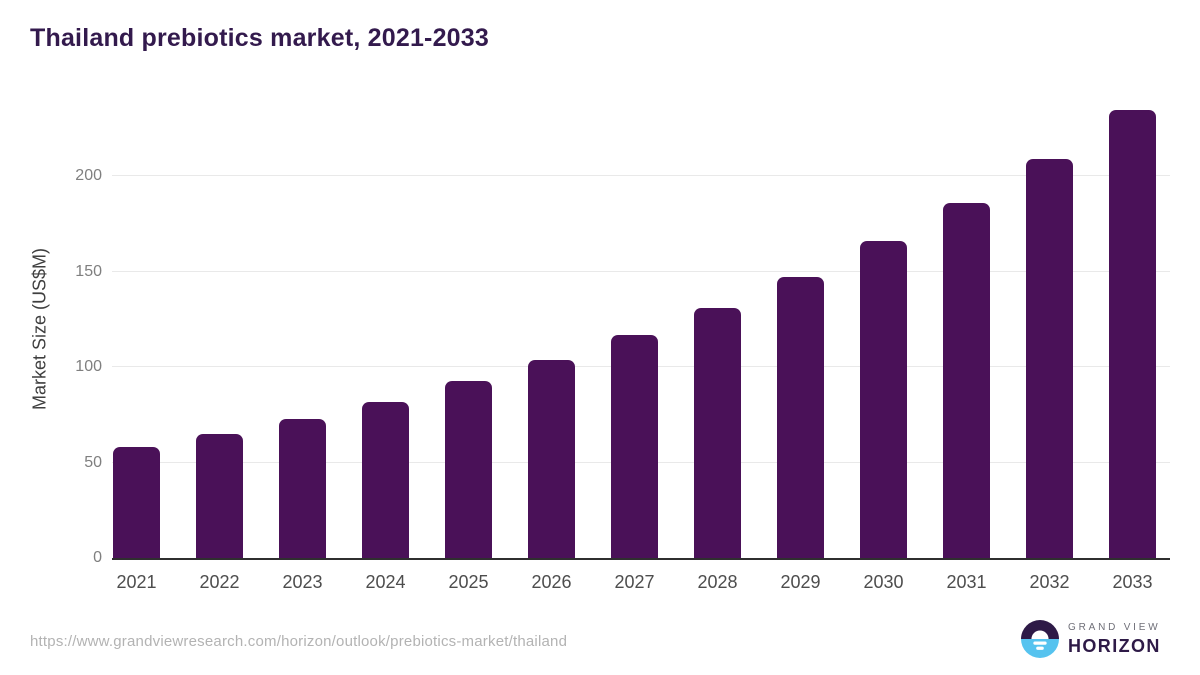 The width and height of the screenshot is (1200, 675). I want to click on logo-grand-view: GRAND VIEW, so click(1114, 627).